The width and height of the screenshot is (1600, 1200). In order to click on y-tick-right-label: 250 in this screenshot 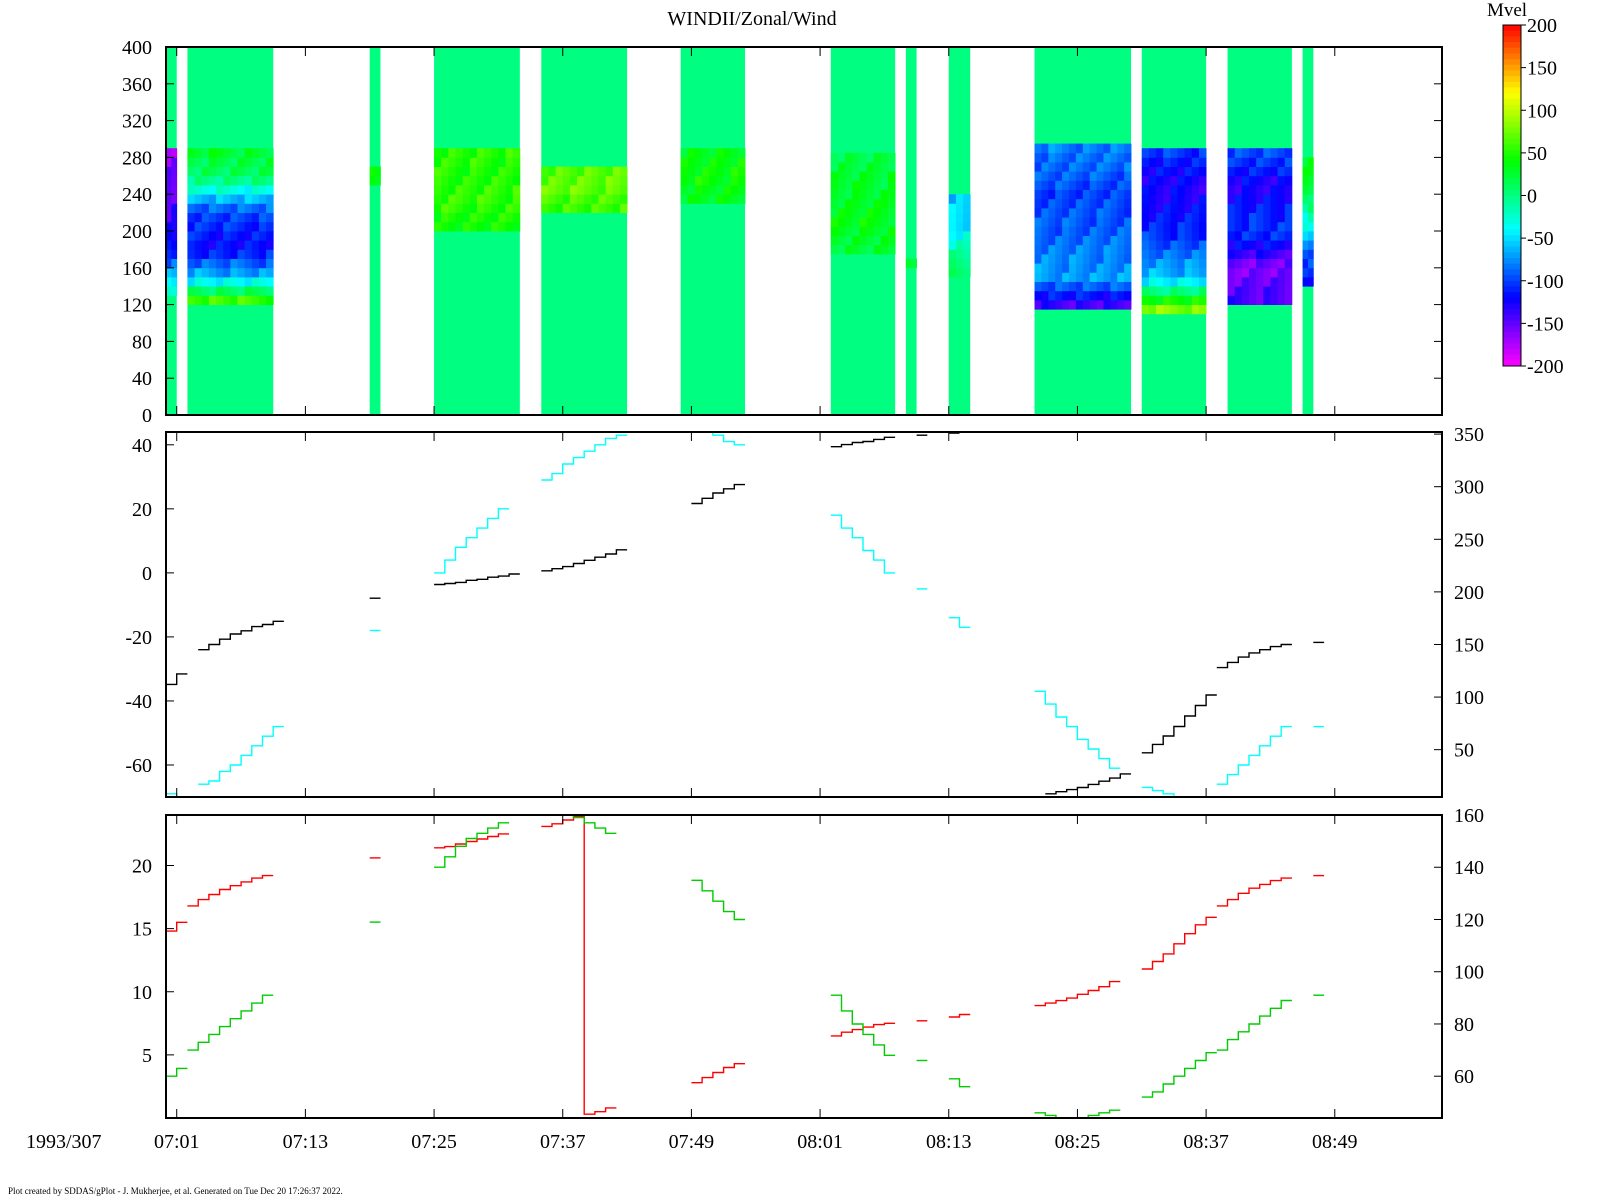, I will do `click(1469, 540)`.